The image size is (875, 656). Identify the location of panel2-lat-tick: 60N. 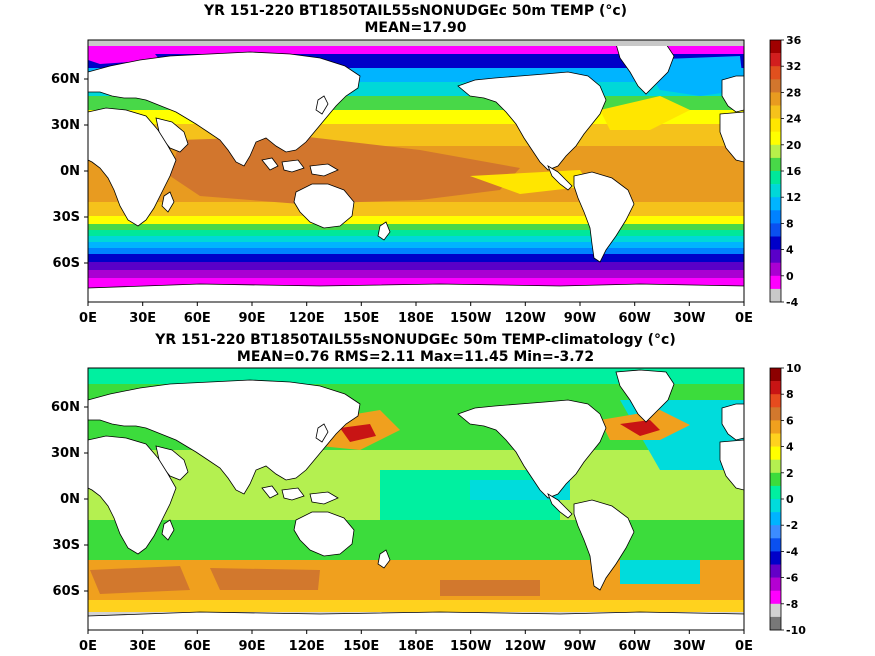
(65, 407).